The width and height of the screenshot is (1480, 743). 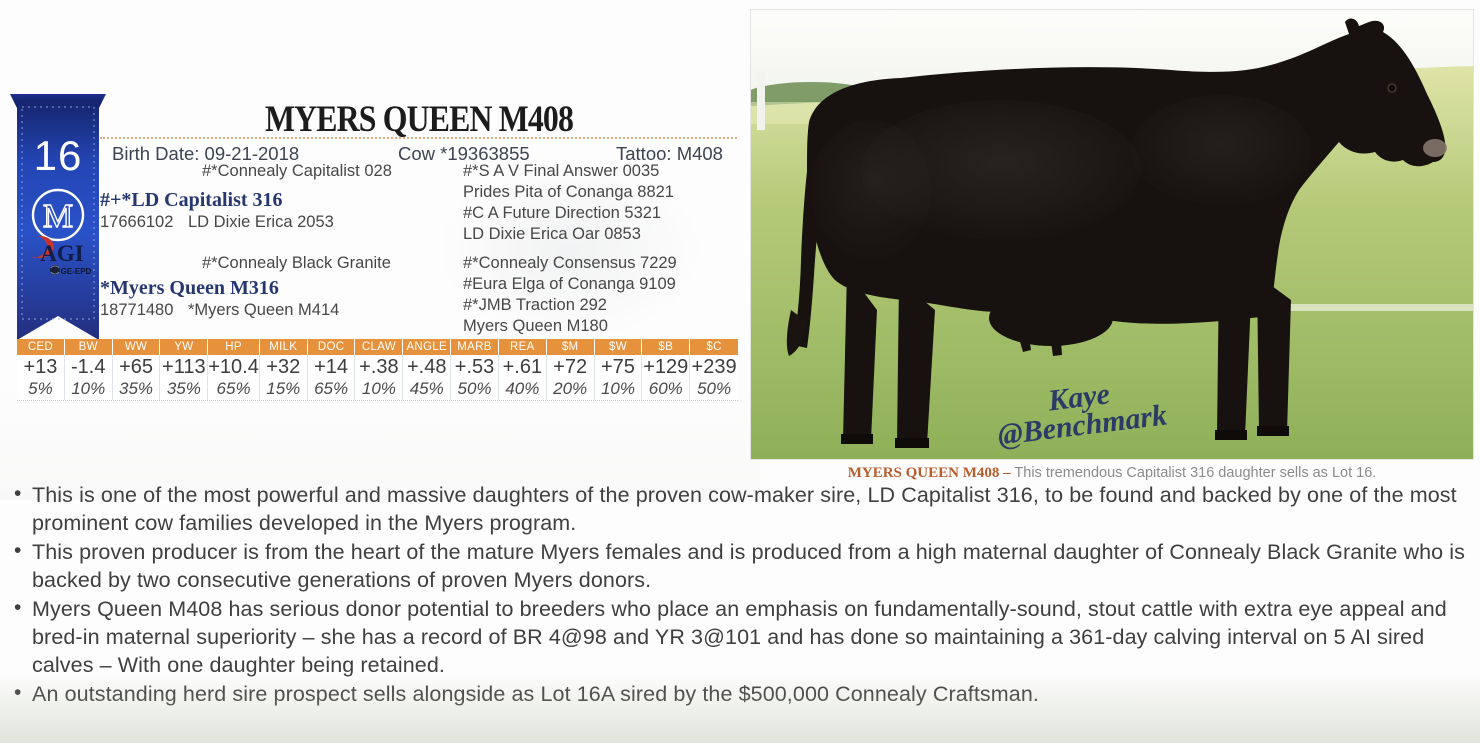 I want to click on myers-circle-m-icon: M, so click(x=58, y=215).